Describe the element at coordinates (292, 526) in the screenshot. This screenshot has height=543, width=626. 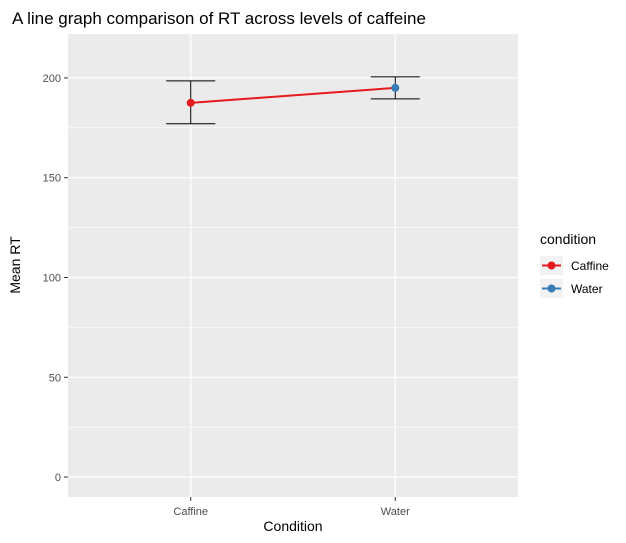
I see `x-axis-title: Condition` at that location.